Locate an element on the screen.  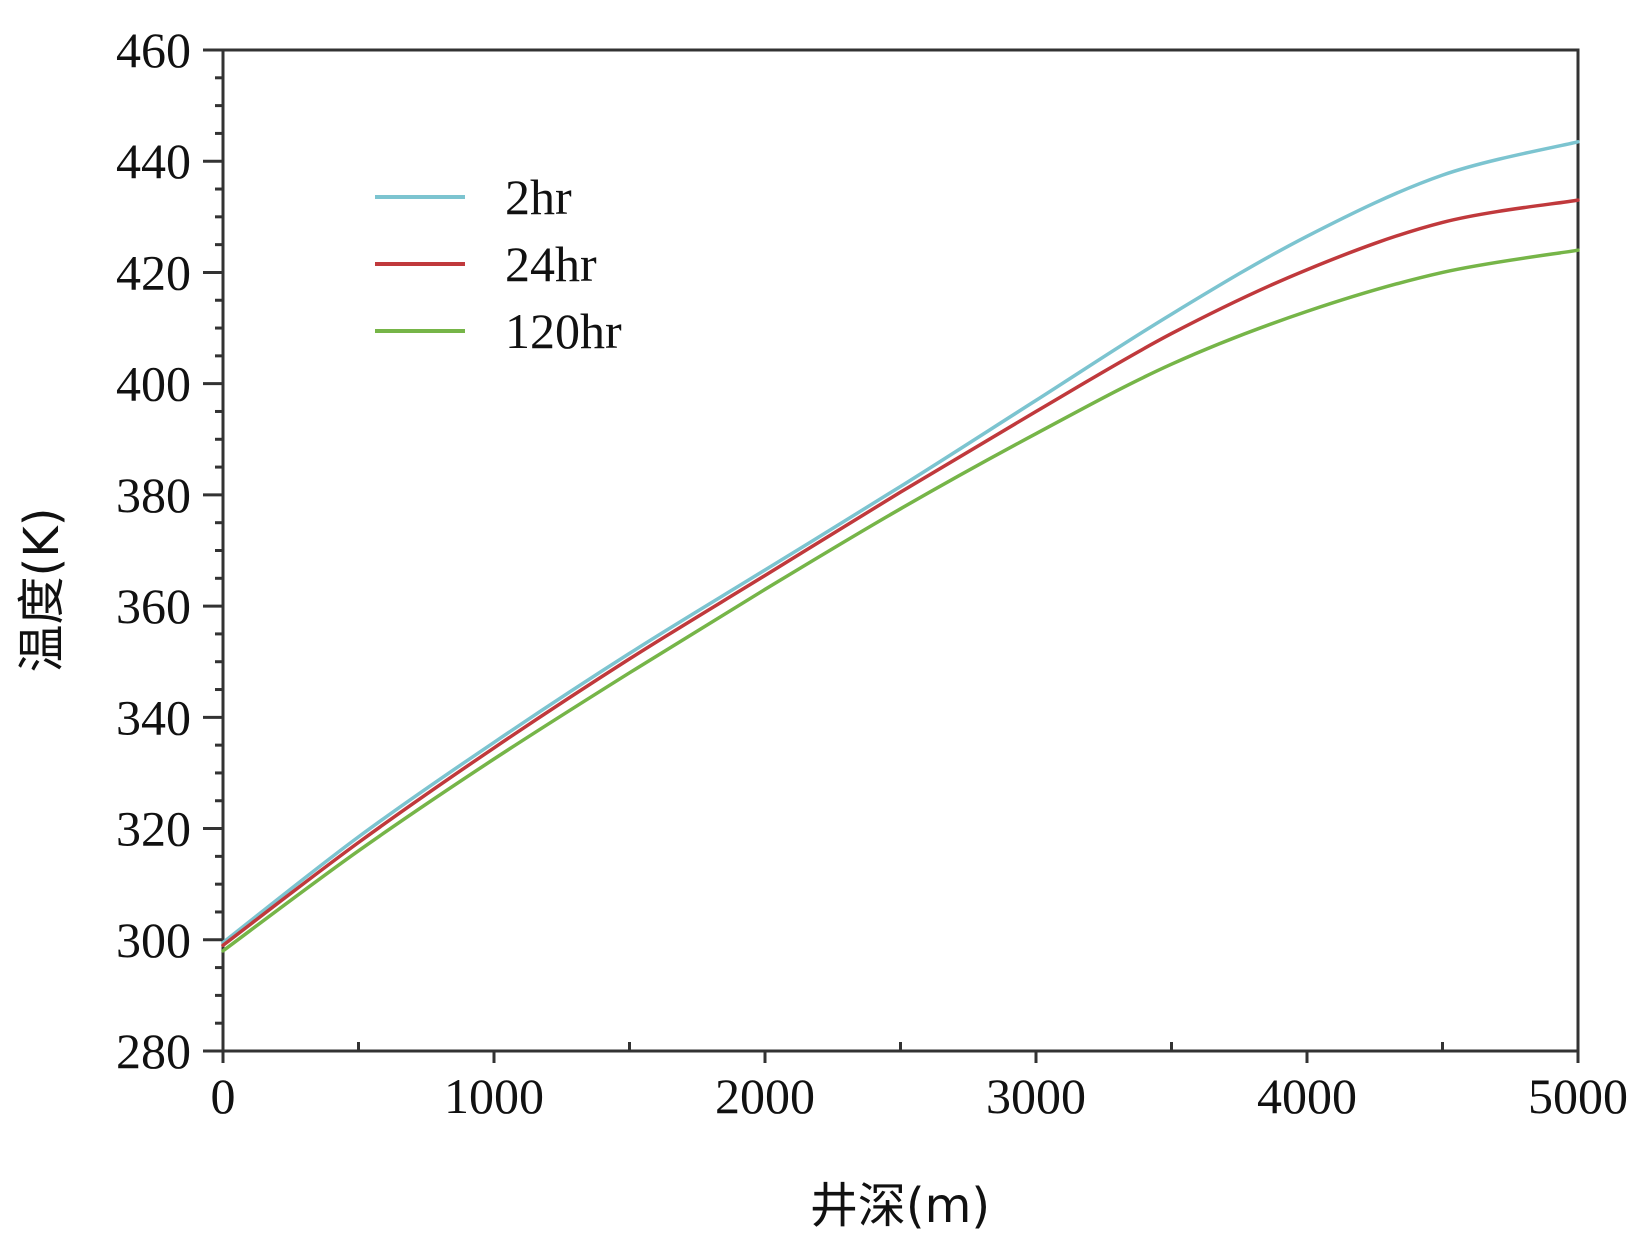
y-tick-label: 320 is located at coordinates (153, 829).